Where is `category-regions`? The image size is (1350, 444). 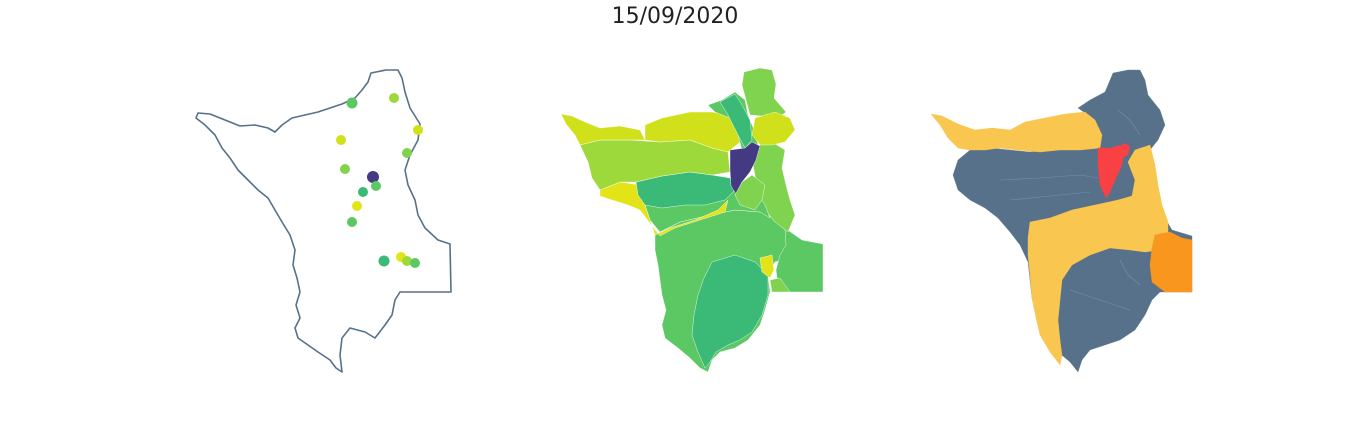
category-regions is located at coordinates (1061, 221).